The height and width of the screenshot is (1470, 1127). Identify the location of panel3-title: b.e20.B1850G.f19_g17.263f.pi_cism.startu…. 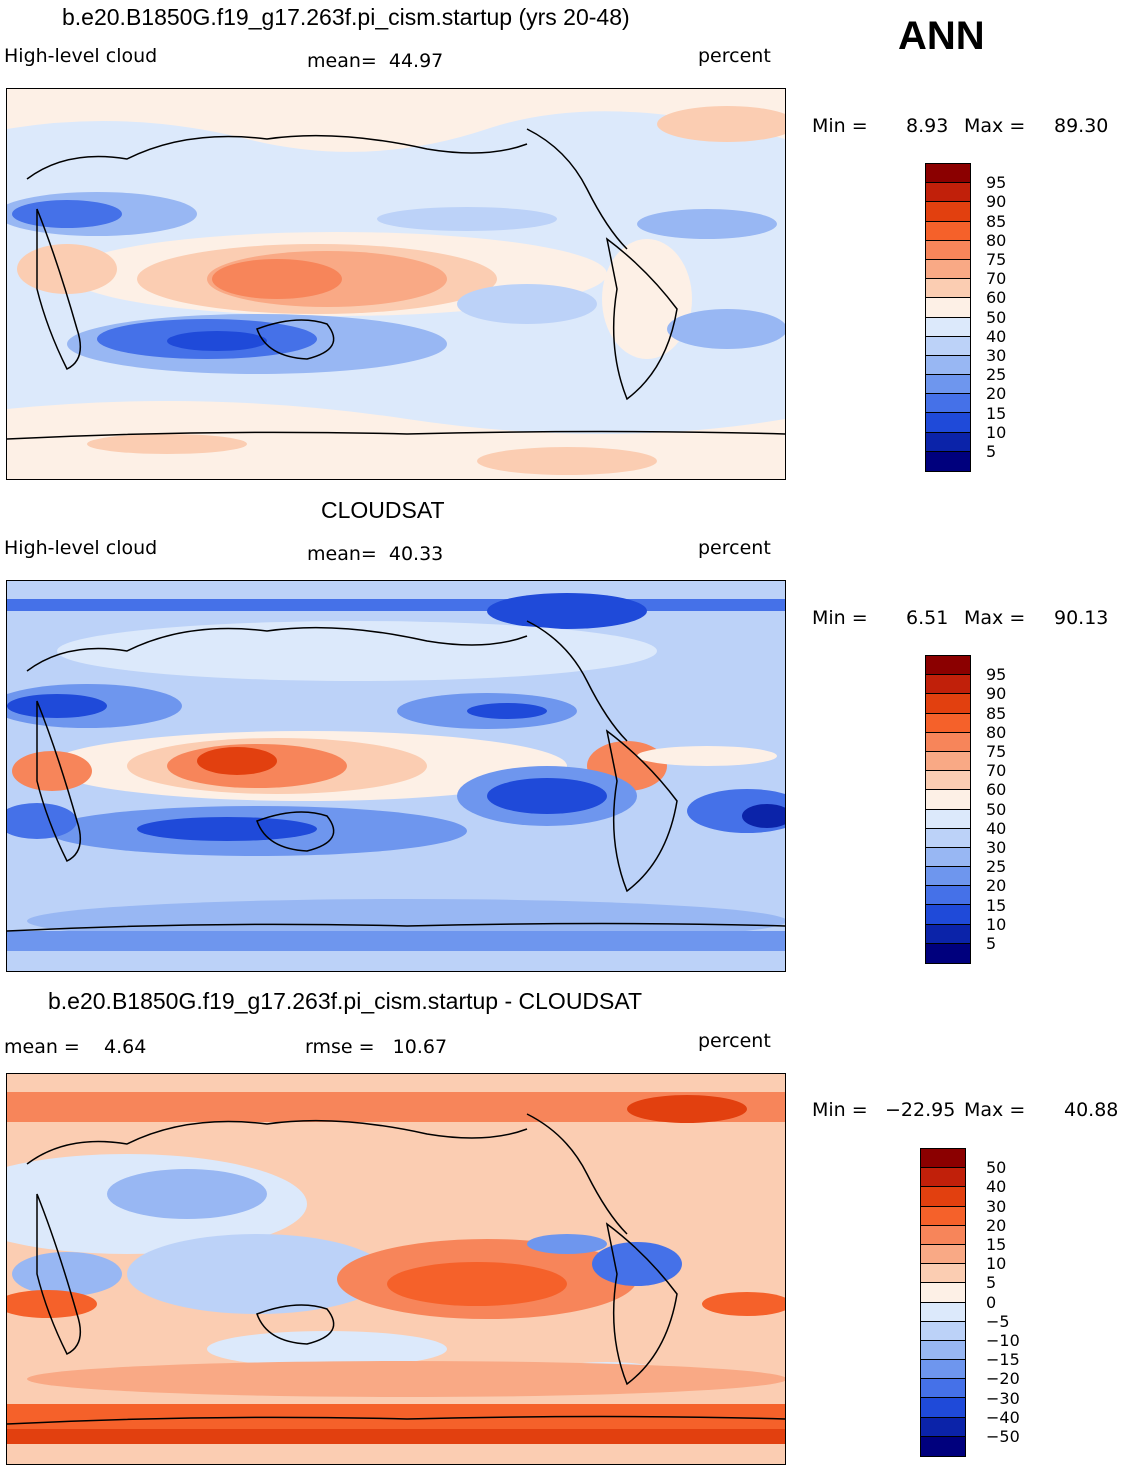
(345, 1001).